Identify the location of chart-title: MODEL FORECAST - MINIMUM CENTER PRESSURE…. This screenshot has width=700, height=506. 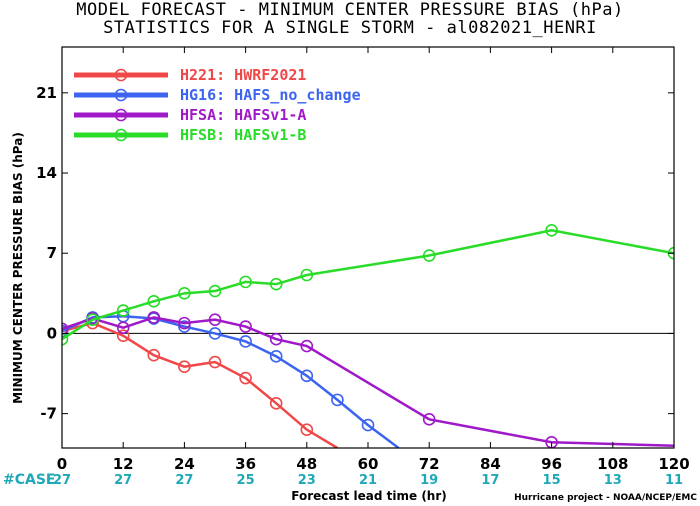
(350, 10).